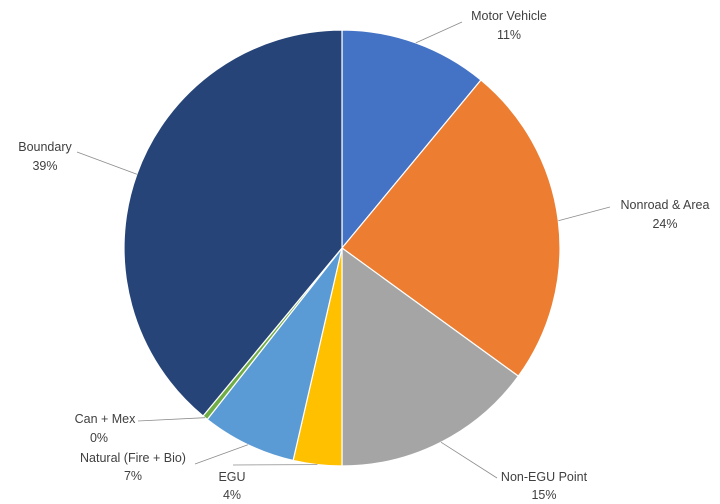 The image size is (720, 504). Describe the element at coordinates (430, 356) in the screenshot. I see `slice-non-egu-point` at that location.